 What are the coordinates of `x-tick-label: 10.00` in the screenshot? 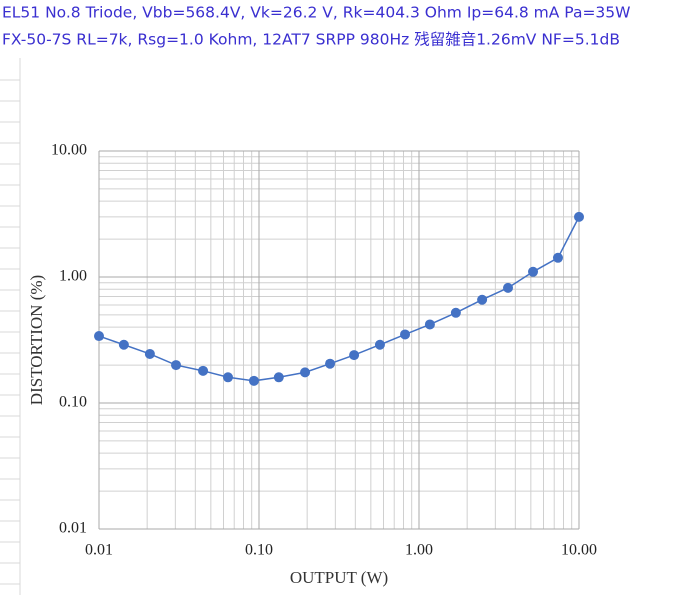 It's located at (579, 550).